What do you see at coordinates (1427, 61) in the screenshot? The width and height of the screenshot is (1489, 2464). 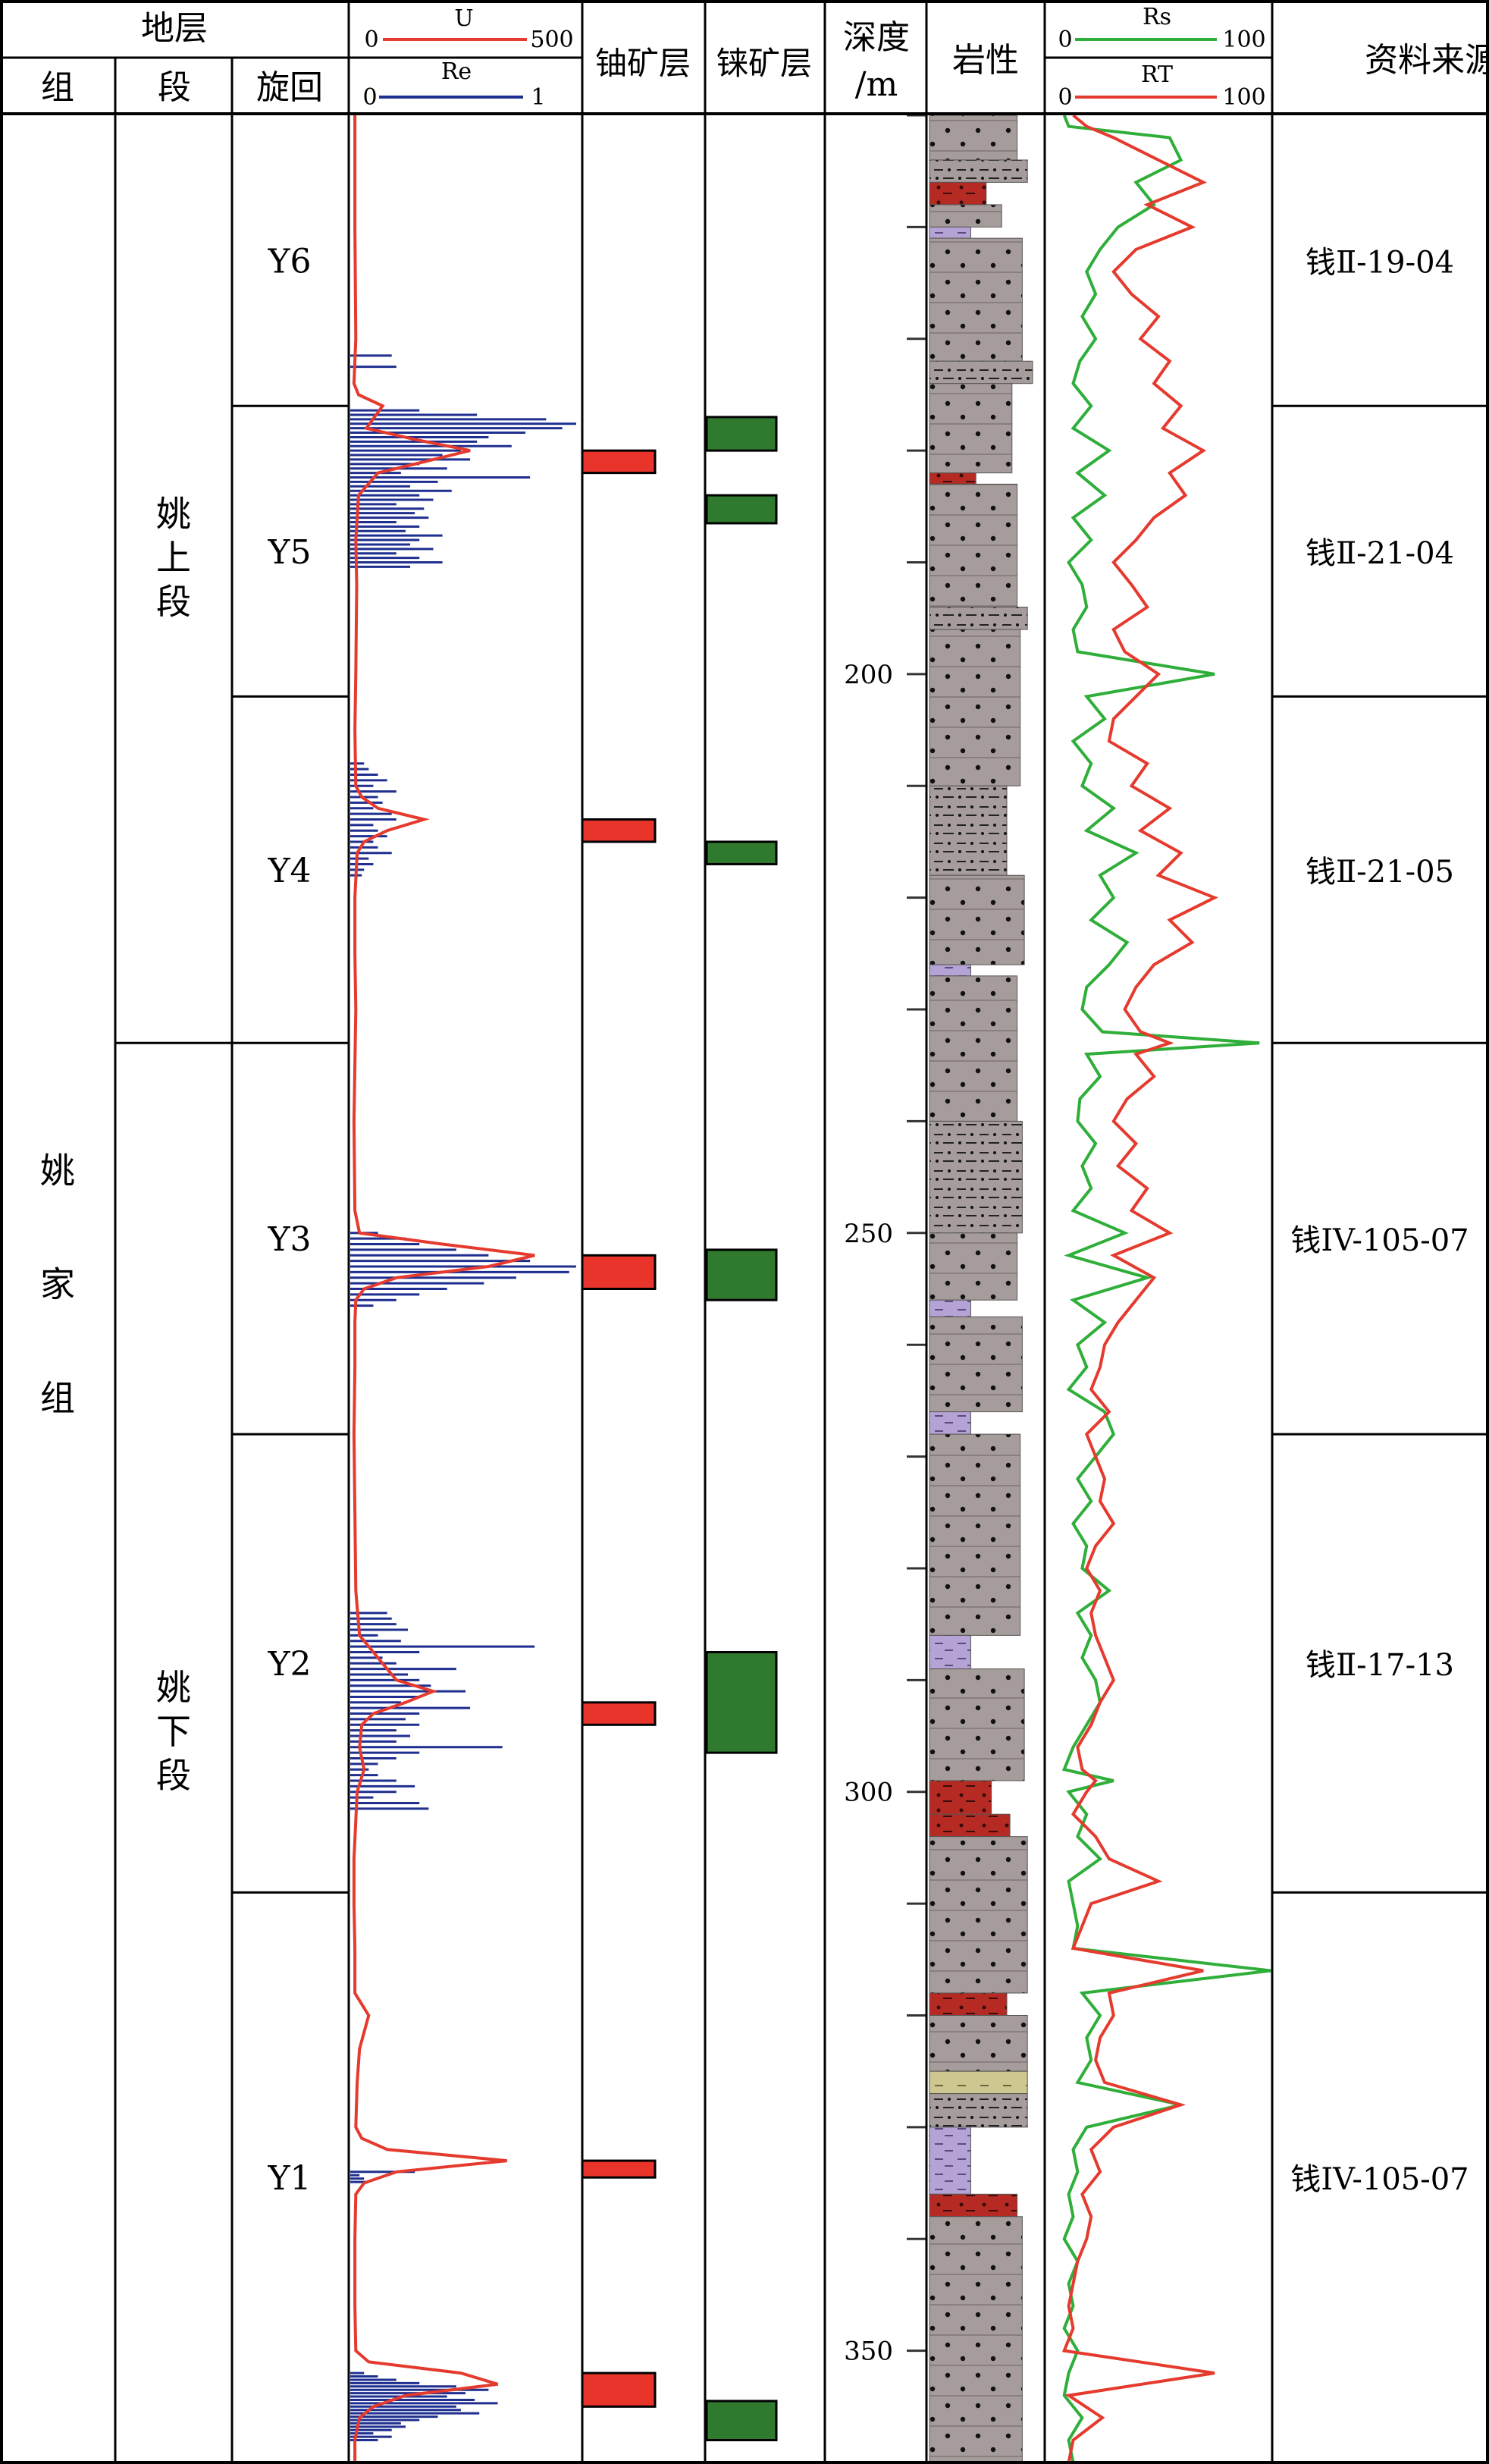 I see `header-source: 资料来源` at bounding box center [1427, 61].